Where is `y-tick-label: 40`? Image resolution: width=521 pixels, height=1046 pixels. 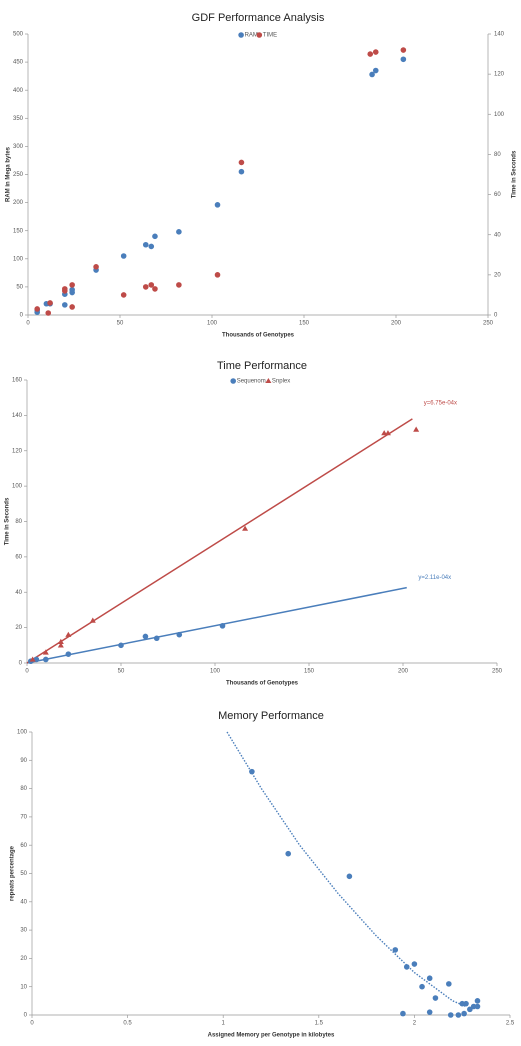 y-tick-label: 40 is located at coordinates (23, 902).